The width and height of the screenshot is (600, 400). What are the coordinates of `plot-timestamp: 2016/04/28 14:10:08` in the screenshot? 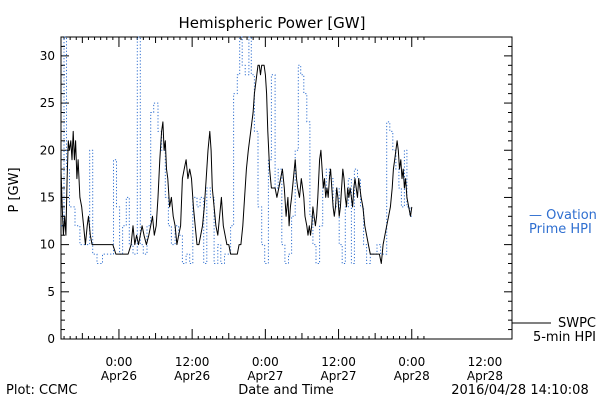 It's located at (519, 390).